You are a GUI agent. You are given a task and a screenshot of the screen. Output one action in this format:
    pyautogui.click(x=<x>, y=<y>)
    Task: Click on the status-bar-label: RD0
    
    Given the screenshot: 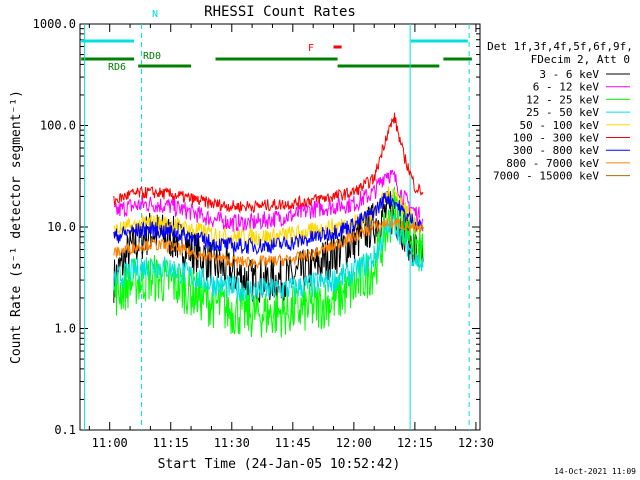 What is the action you would take?
    pyautogui.click(x=152, y=56)
    